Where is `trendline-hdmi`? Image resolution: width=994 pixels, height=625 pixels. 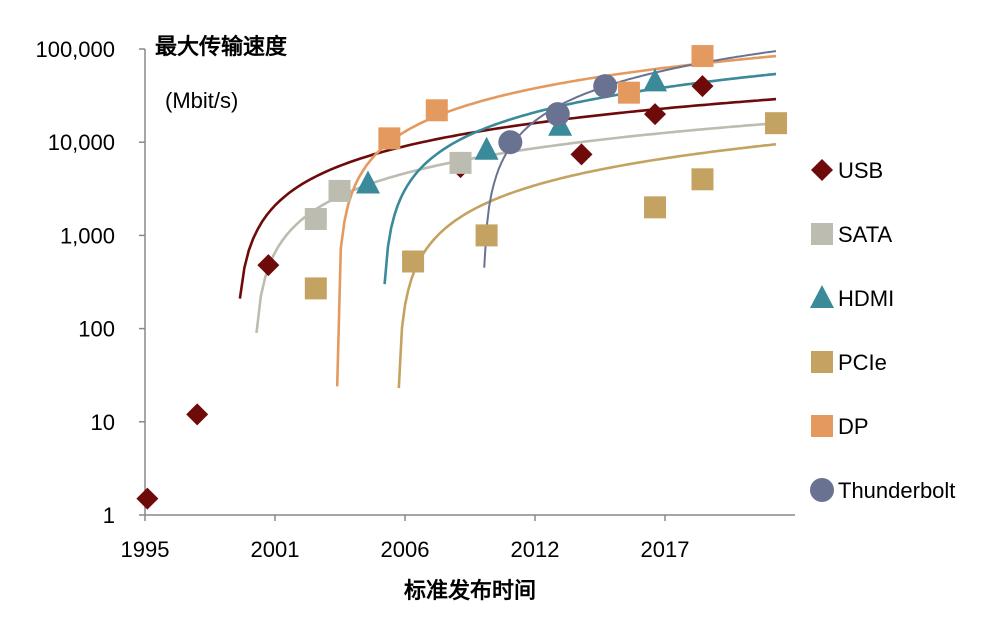 trendline-hdmi is located at coordinates (580, 178).